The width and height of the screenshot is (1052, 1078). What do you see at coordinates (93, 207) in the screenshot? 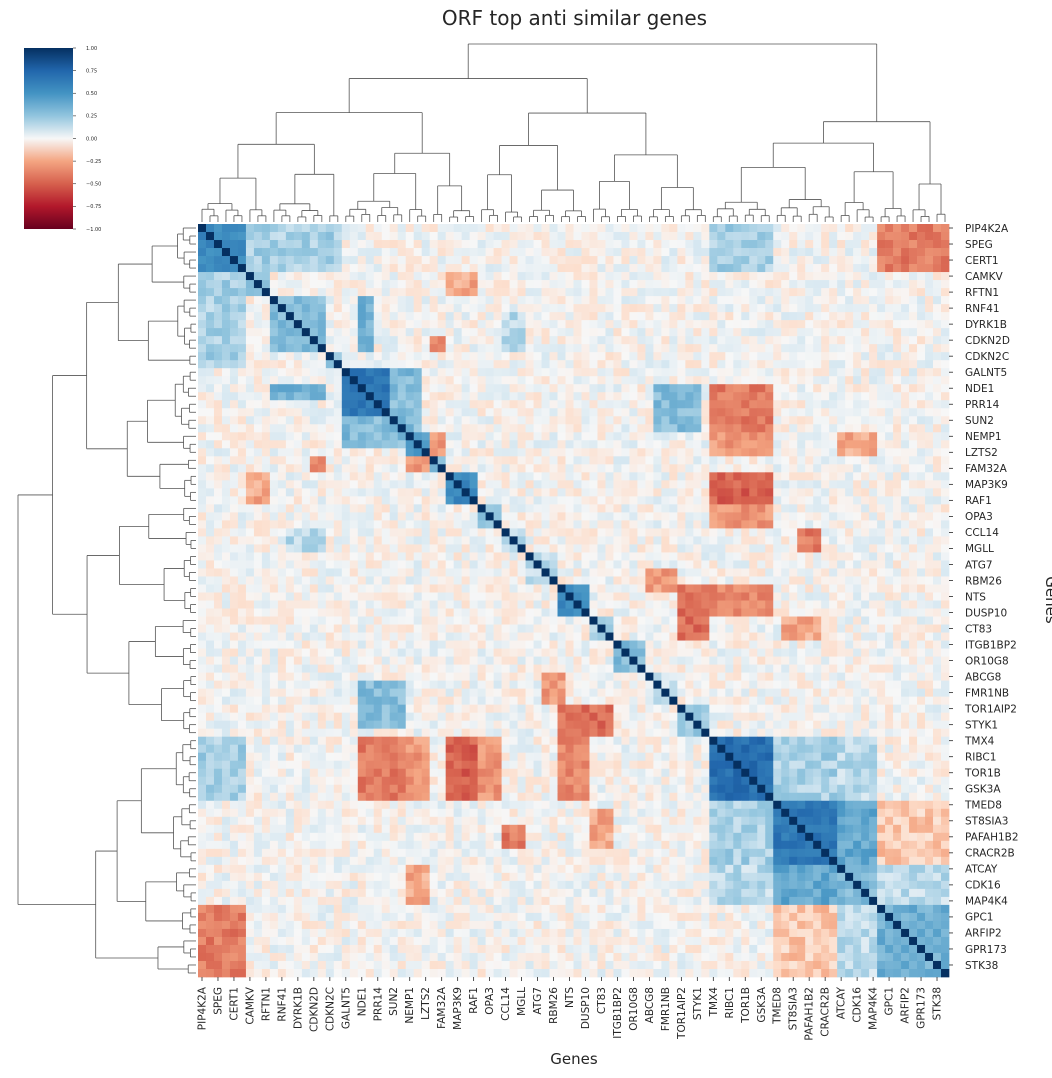
I see `colorbar-tick-label: −0.75` at bounding box center [93, 207].